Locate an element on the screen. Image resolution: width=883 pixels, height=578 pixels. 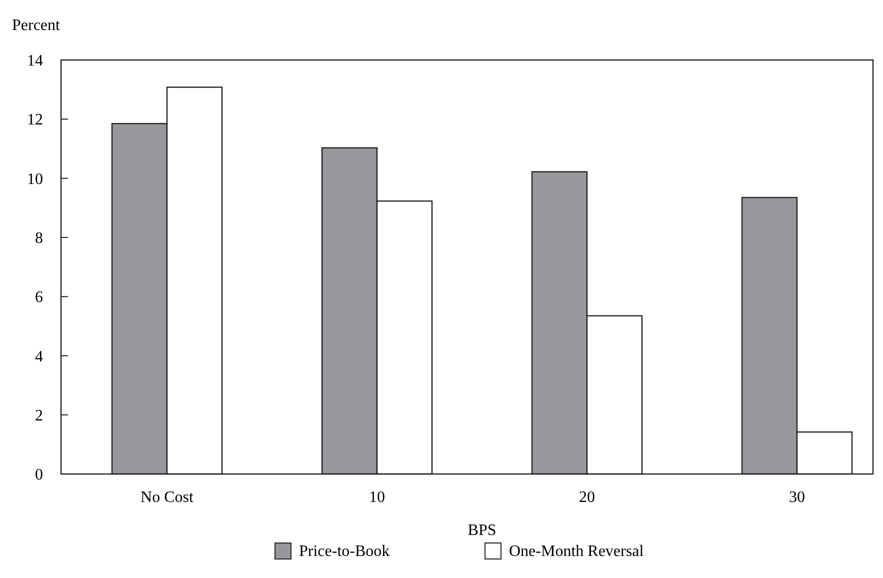
y-axis-title: Percent is located at coordinates (36, 25).